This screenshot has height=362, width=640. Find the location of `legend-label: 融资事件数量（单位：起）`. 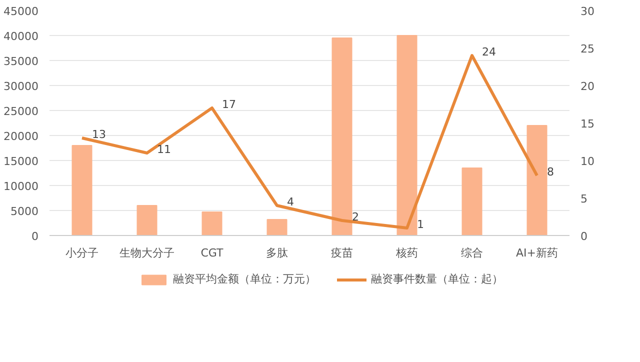

legend-label: 融资事件数量（单位：起） is located at coordinates (437, 279).